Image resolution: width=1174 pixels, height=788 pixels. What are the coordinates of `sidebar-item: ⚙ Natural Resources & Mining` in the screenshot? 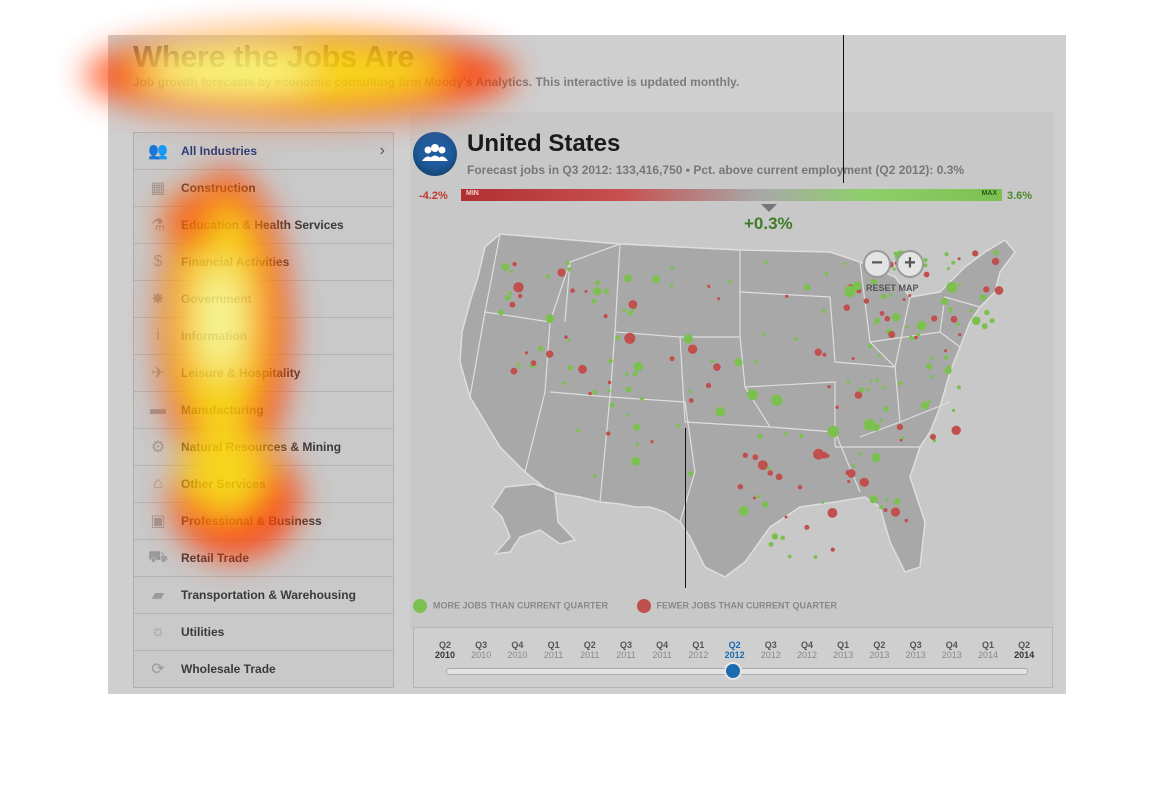 It's located at (263, 447).